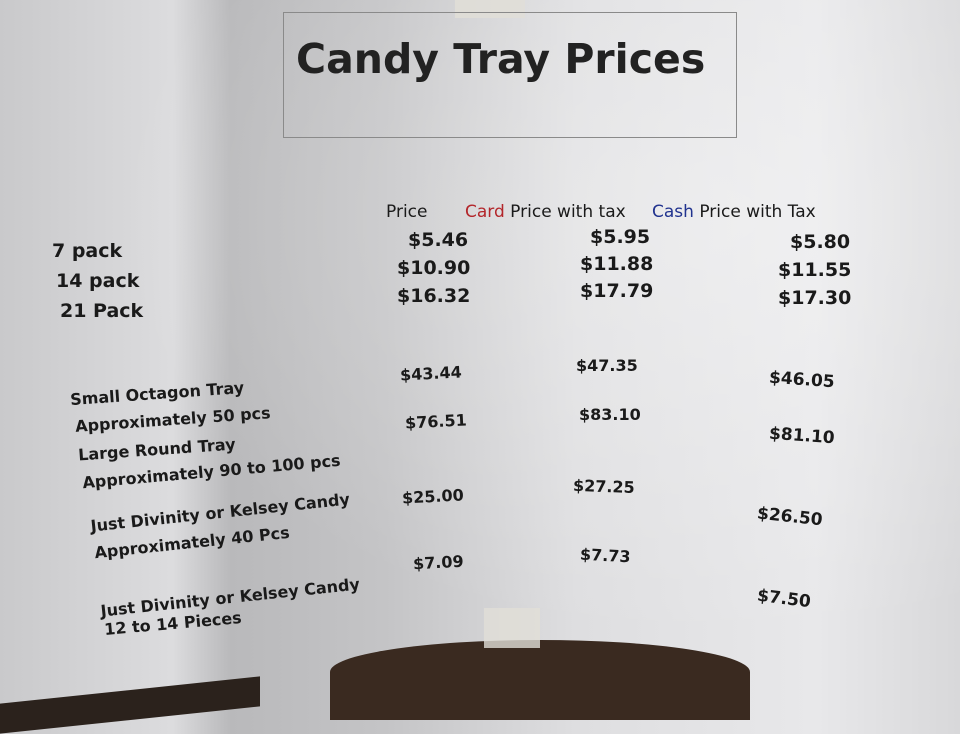 The height and width of the screenshot is (734, 960). Describe the element at coordinates (815, 270) in the screenshot. I see `pack-cash-price: $11.55` at that location.